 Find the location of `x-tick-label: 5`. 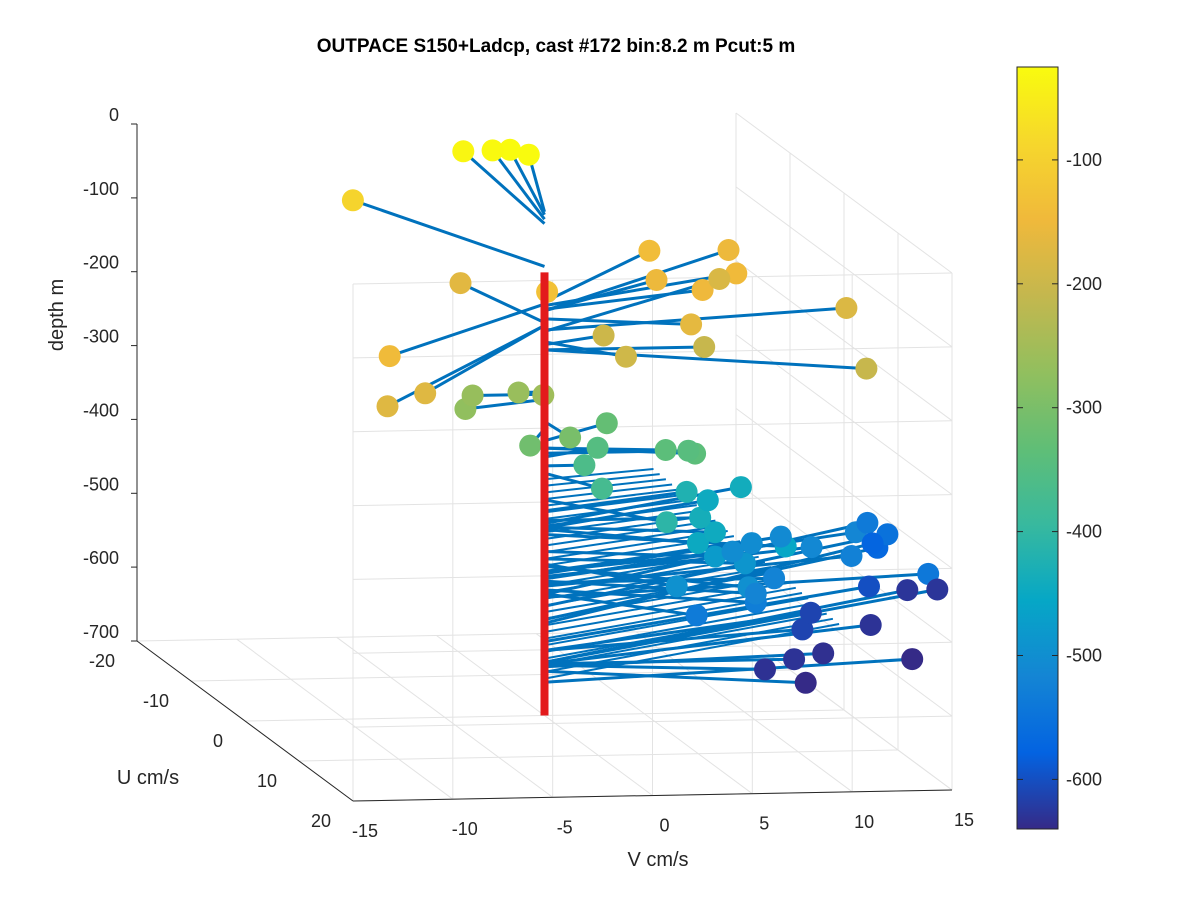

x-tick-label: 5 is located at coordinates (764, 824).